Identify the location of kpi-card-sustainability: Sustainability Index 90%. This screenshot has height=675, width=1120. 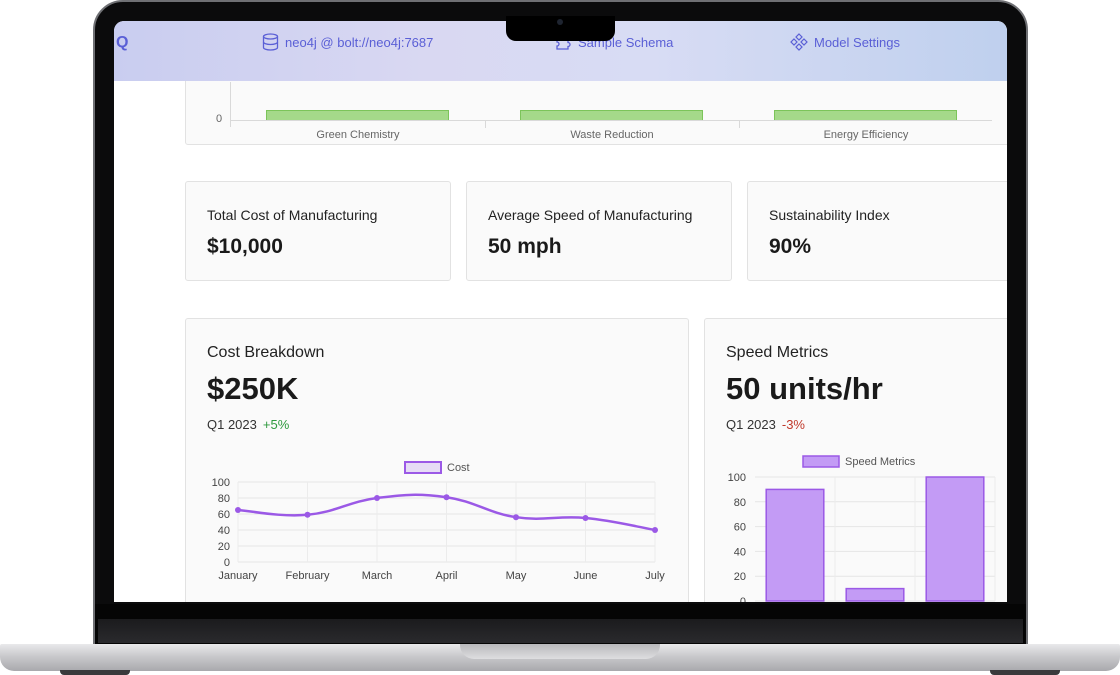
(877, 231).